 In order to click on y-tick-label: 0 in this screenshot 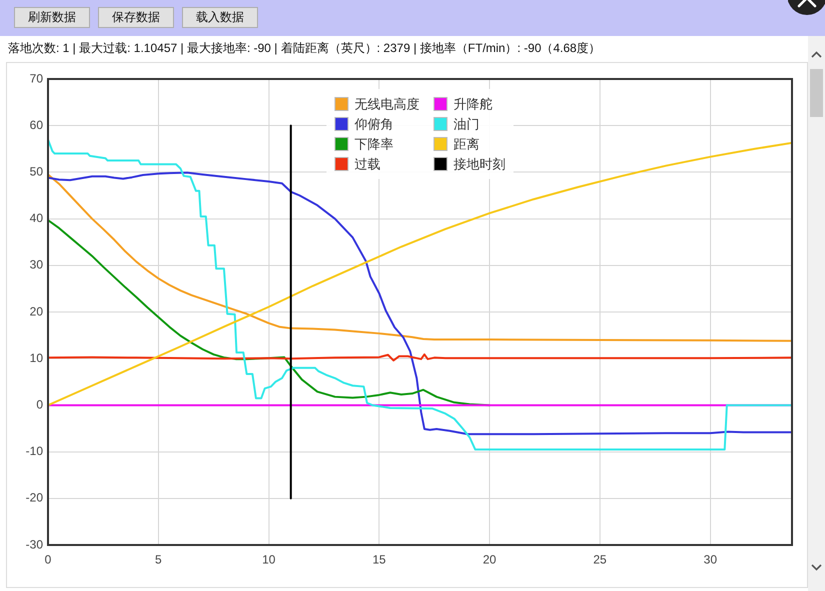, I will do `click(40, 405)`.